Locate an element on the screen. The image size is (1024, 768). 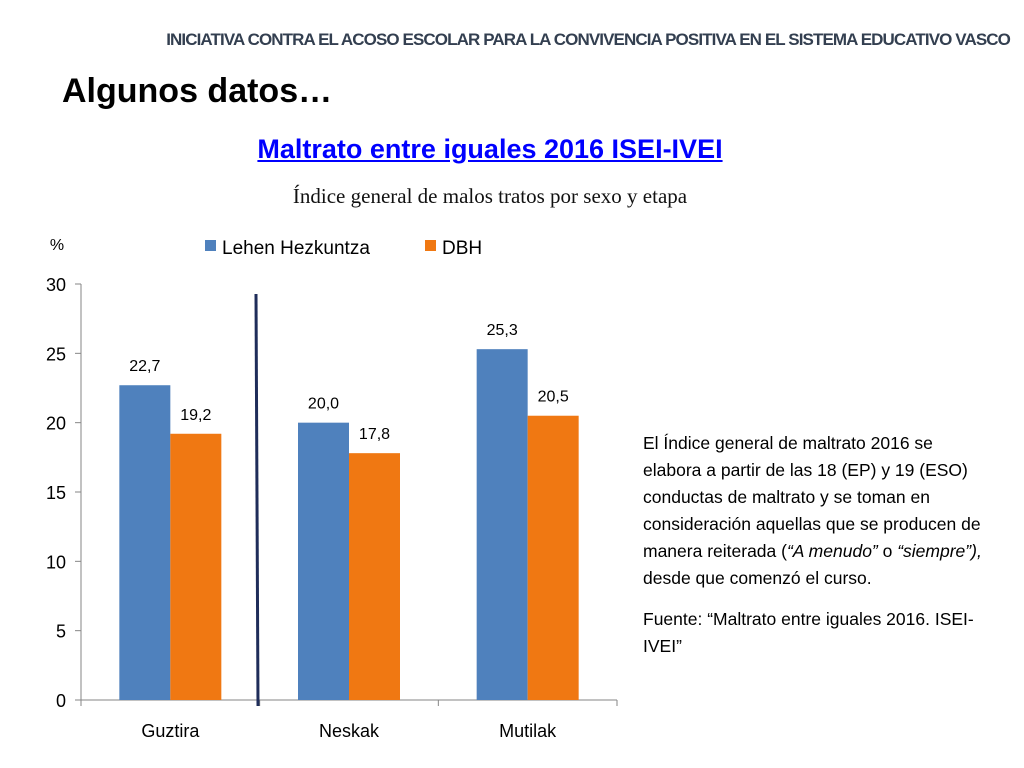
x-tick-label: Neskak is located at coordinates (349, 731).